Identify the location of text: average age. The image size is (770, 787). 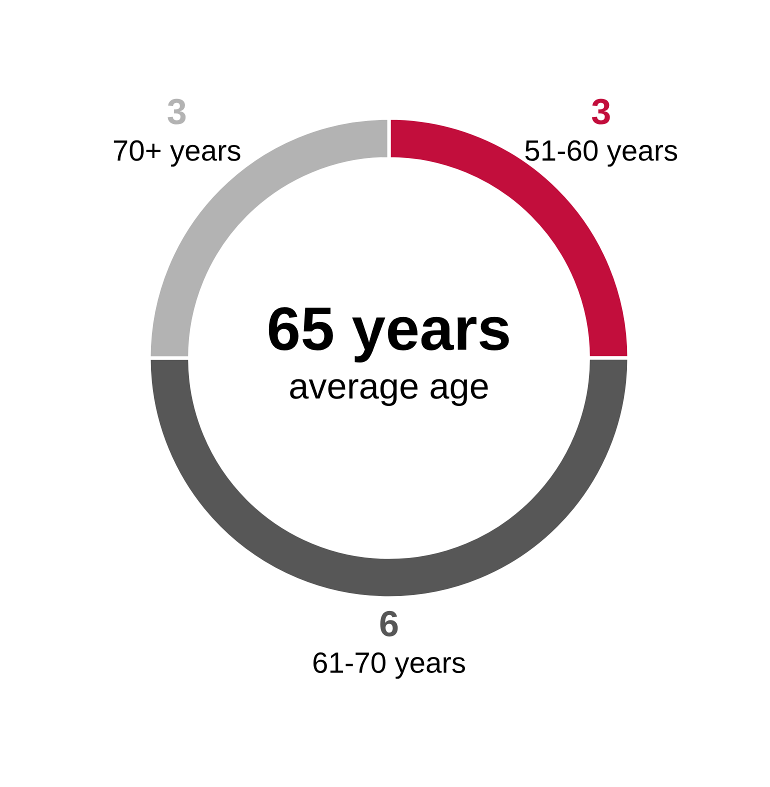
(389, 392).